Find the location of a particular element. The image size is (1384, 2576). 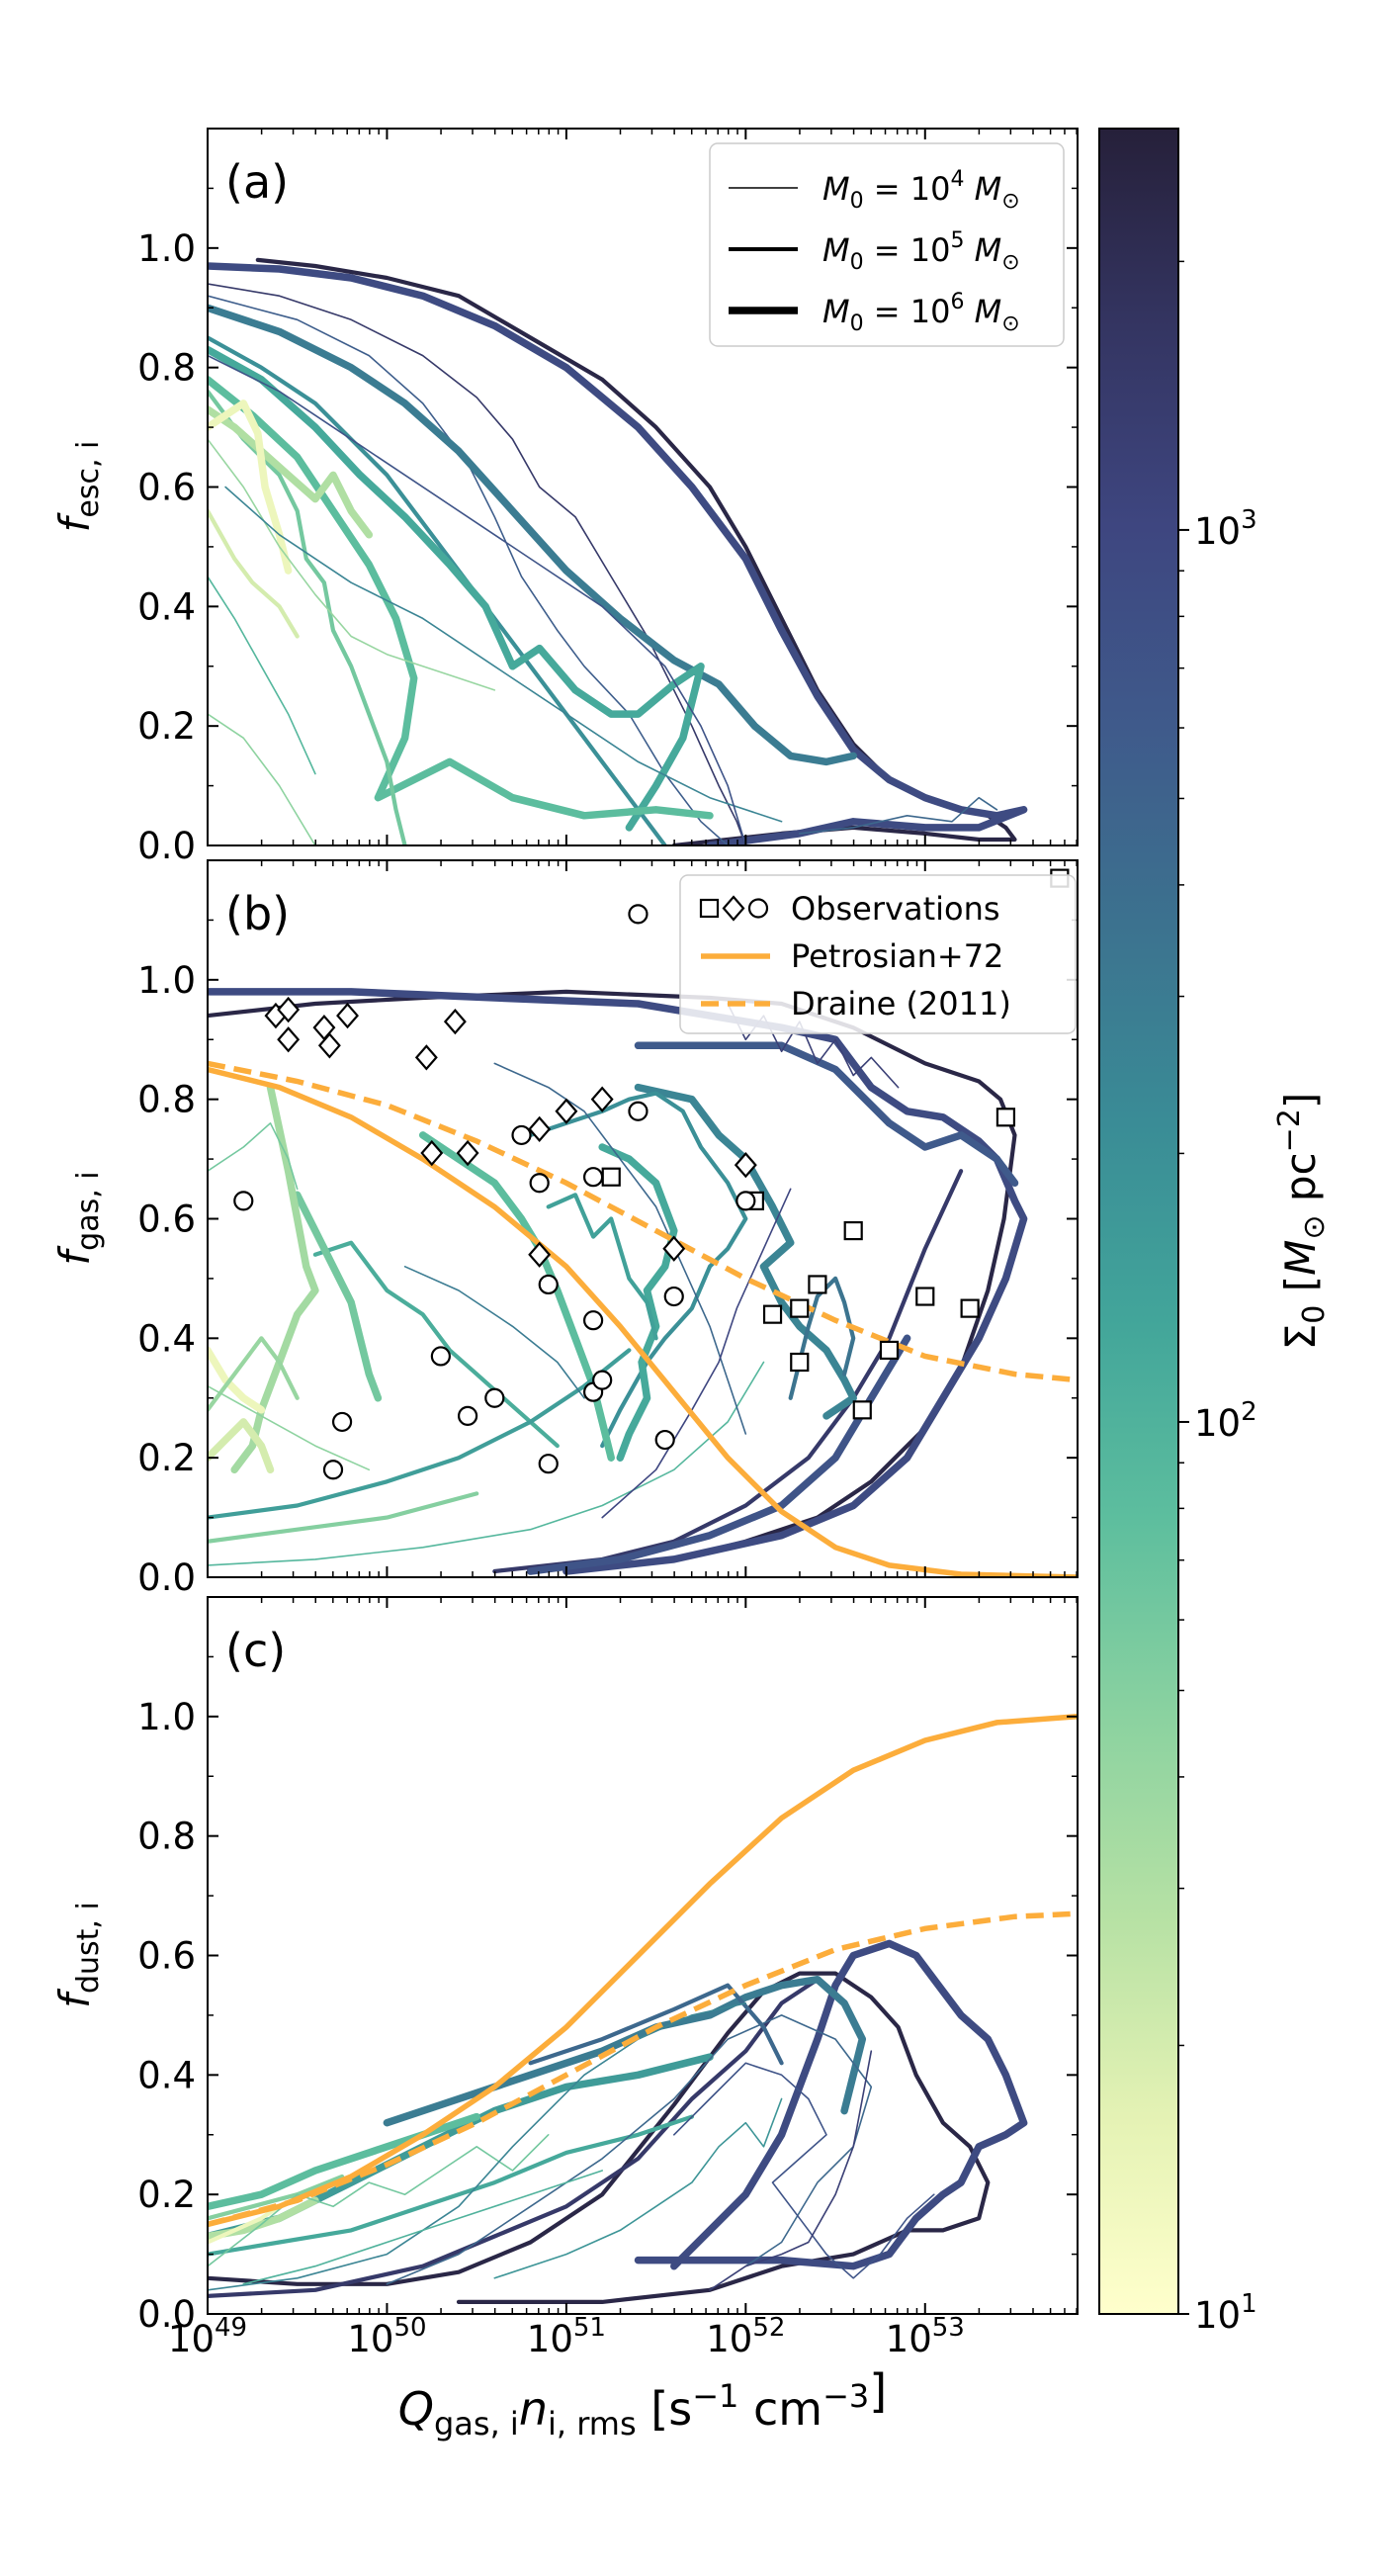

colorbar-gradient is located at coordinates (1138, 1221).